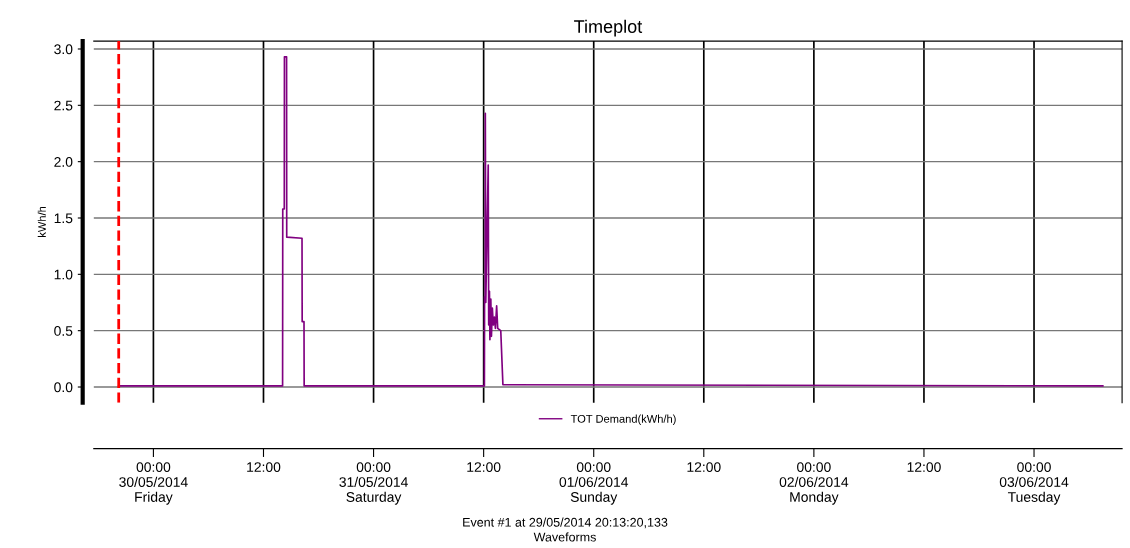 Image resolution: width=1130 pixels, height=548 pixels. What do you see at coordinates (153, 483) in the screenshot?
I see `x-tick-label: 00:00 30/05/2014 Friday` at bounding box center [153, 483].